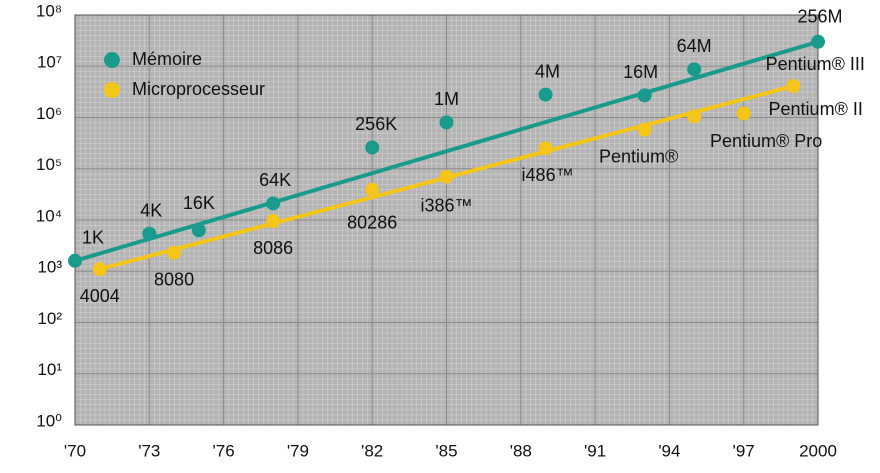 The image size is (880, 473). Describe the element at coordinates (224, 450) in the screenshot. I see `x-tick-label: '76` at that location.